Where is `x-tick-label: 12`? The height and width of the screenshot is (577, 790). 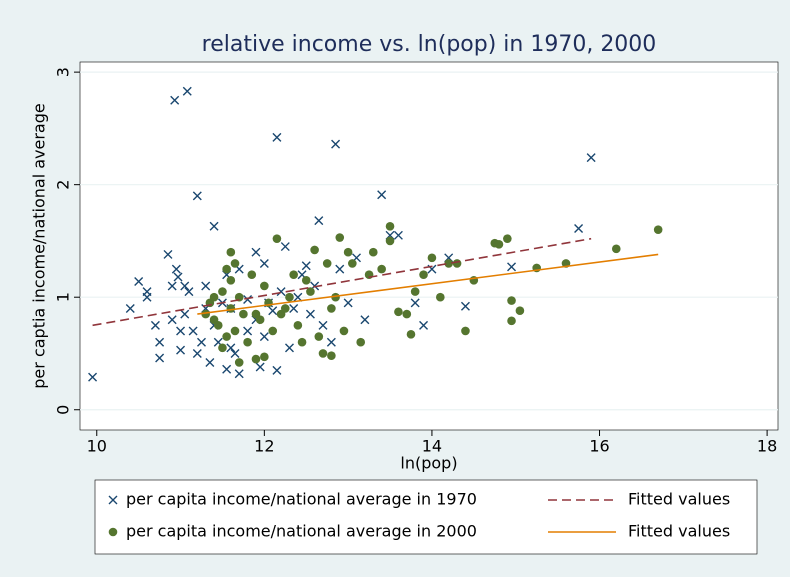
x-tick-label: 12 is located at coordinates (264, 446).